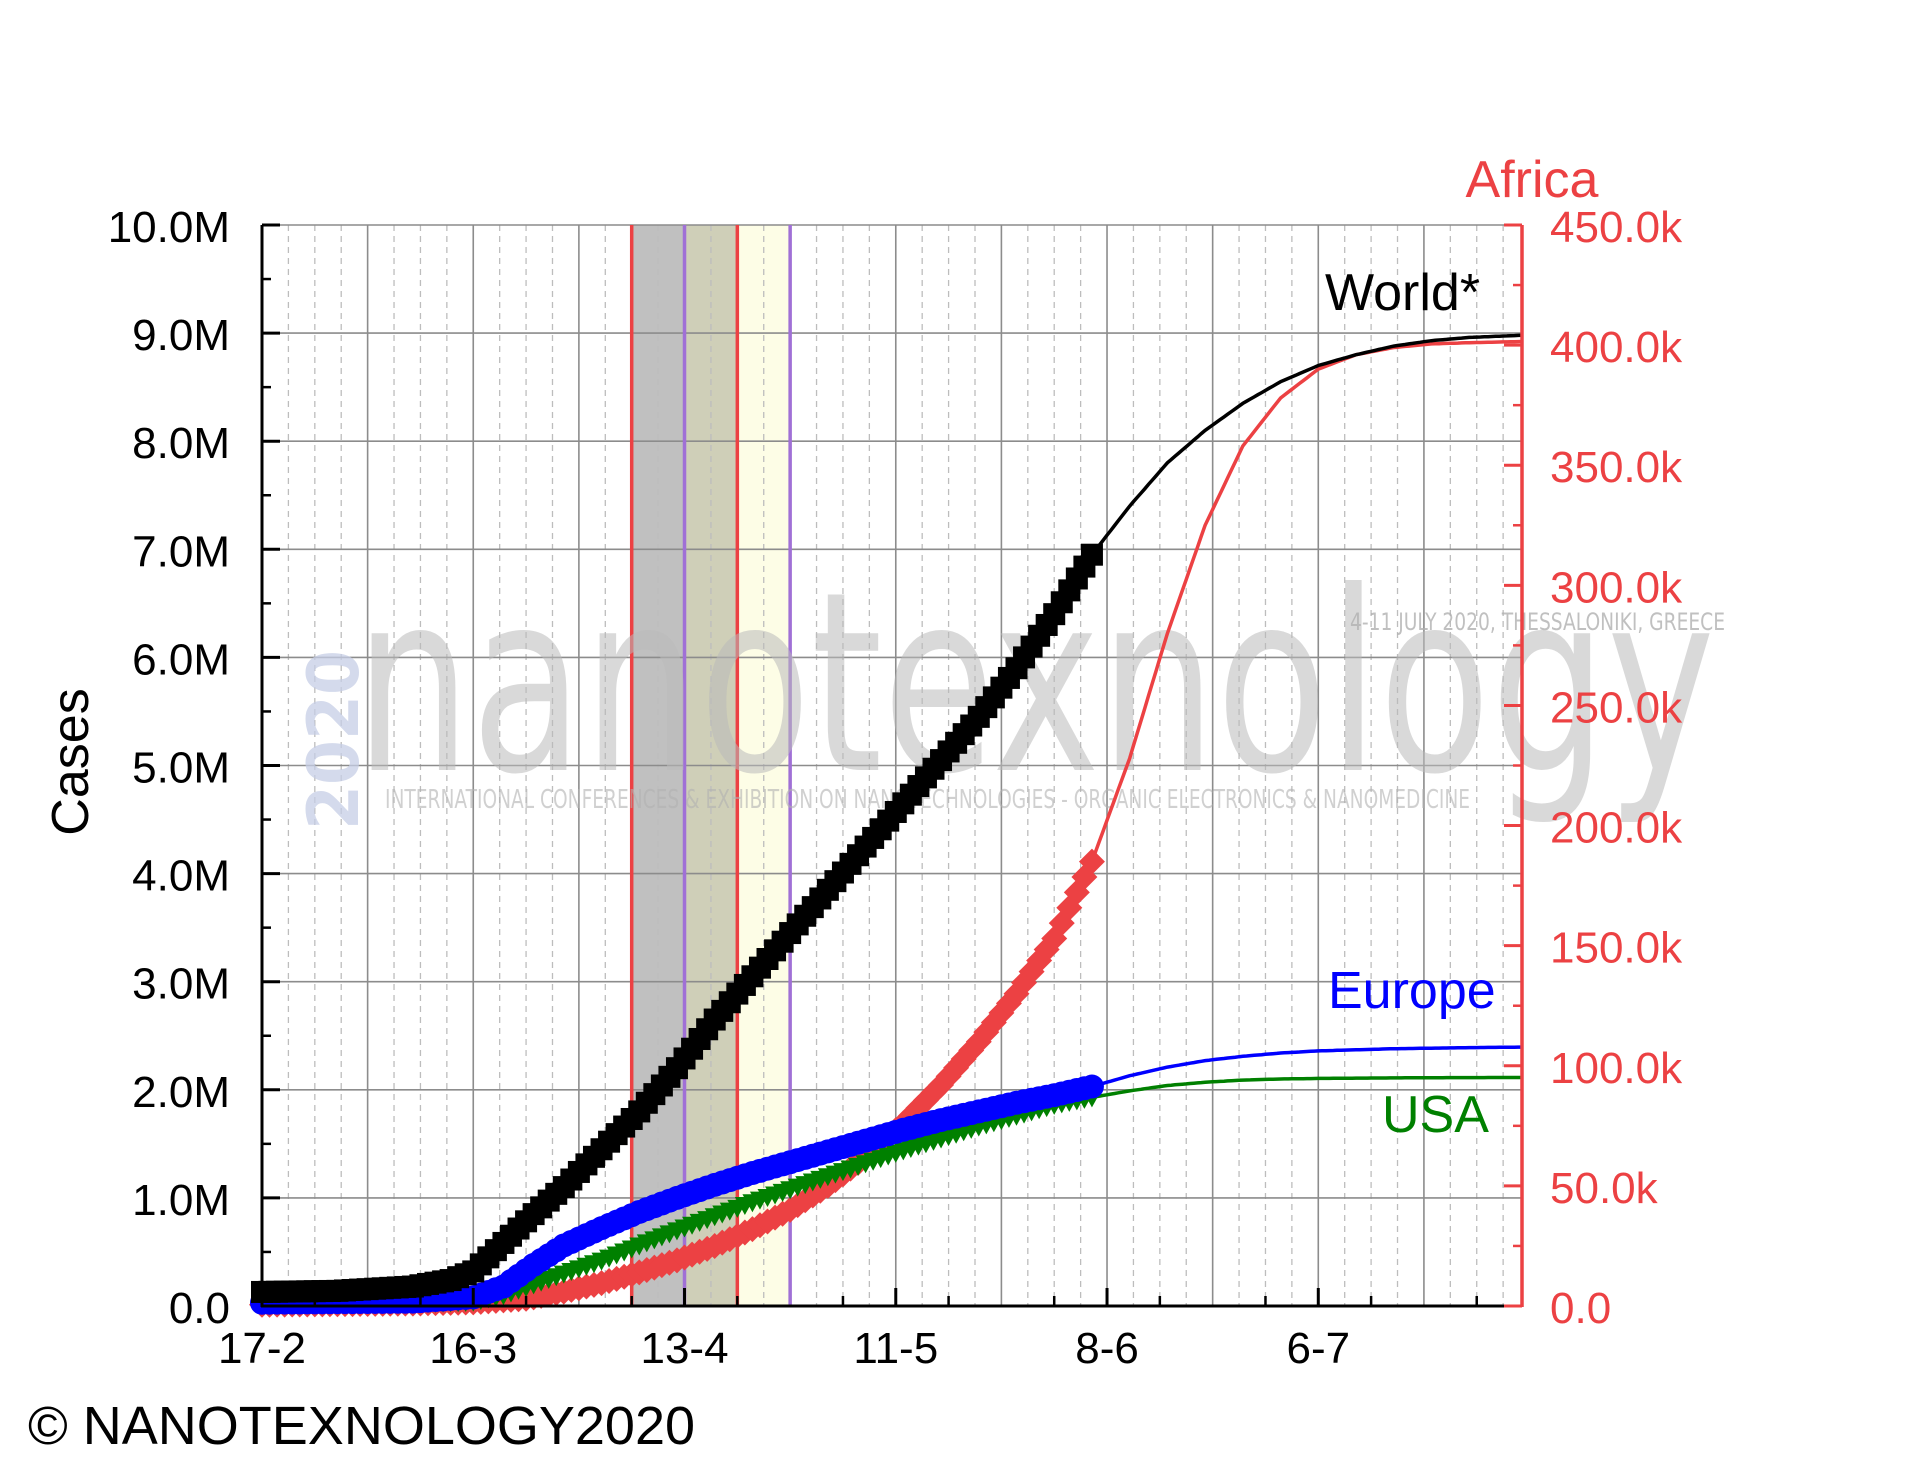  What do you see at coordinates (1616, 587) in the screenshot?
I see `y2-tick-label: 300.0k` at bounding box center [1616, 587].